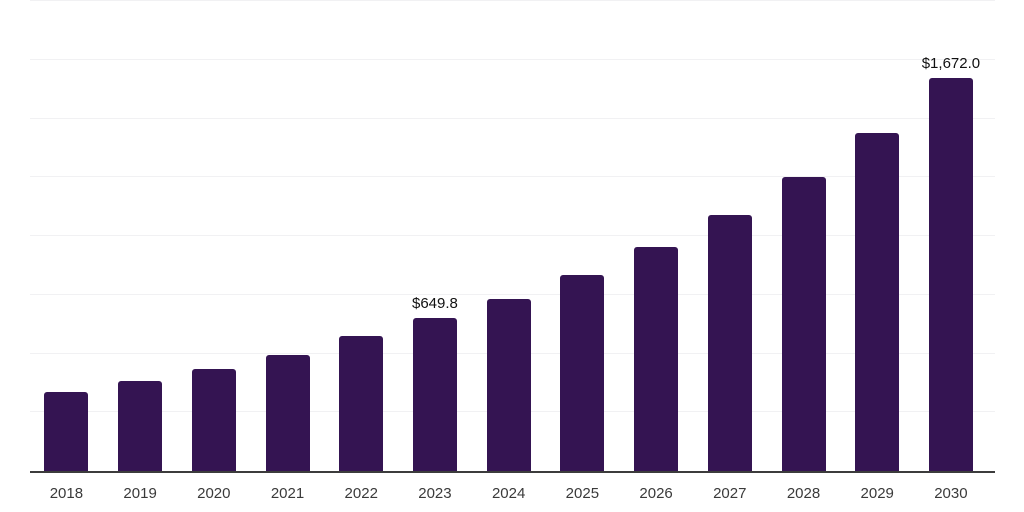  I want to click on bar-2025, so click(582, 372).